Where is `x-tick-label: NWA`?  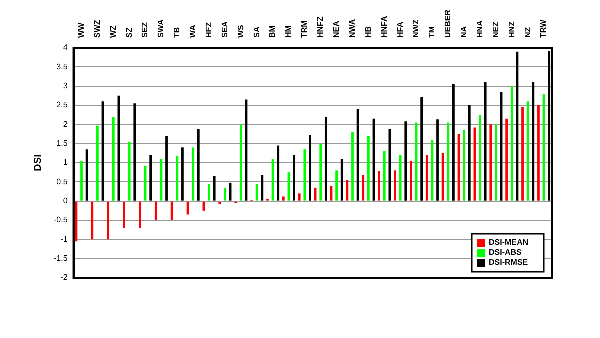 x-tick-label: NWA is located at coordinates (352, 28).